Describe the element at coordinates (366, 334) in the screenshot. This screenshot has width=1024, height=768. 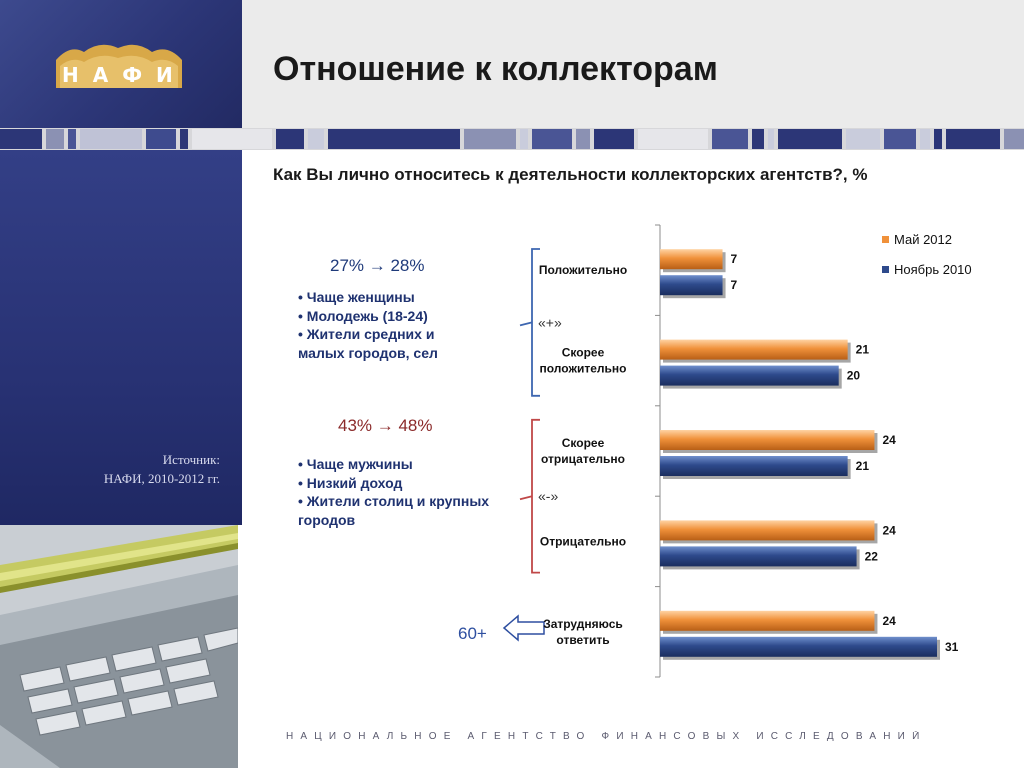
I see `list-item: • Жители средних и` at that location.